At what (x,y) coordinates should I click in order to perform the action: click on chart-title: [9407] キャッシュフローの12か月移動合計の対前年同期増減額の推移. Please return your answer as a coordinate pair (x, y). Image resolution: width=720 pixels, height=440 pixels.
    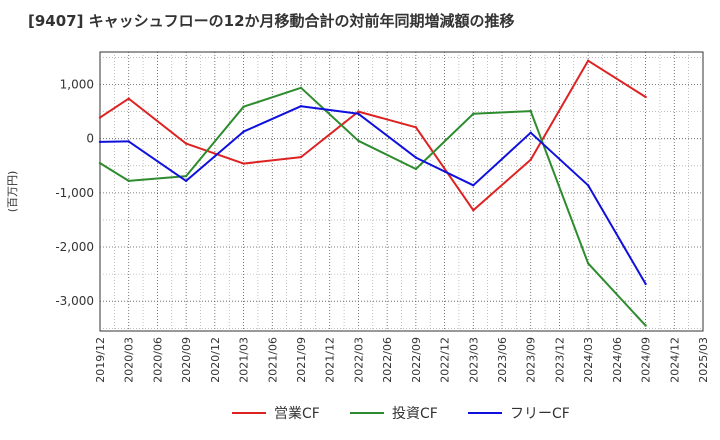
    Looking at the image, I should click on (271, 21).